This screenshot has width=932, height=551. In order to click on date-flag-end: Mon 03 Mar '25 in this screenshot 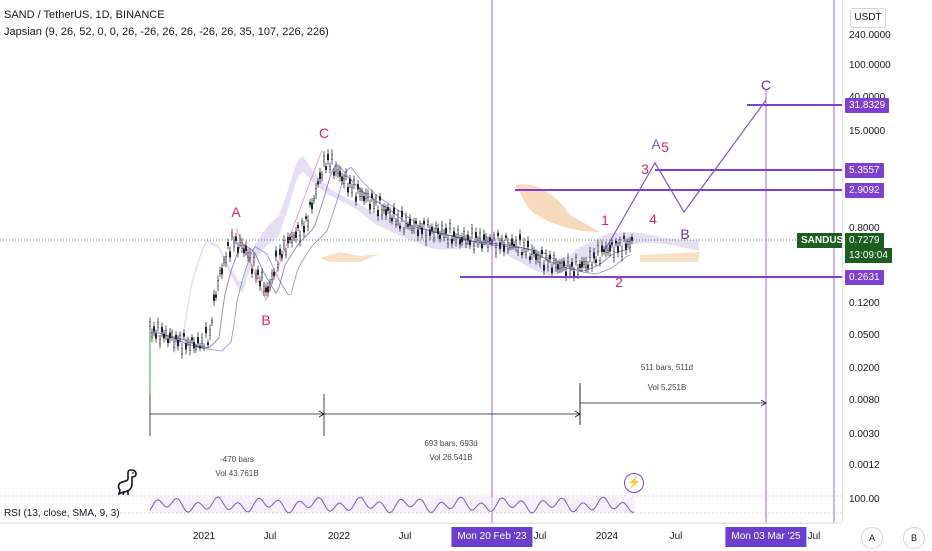, I will do `click(766, 537)`.